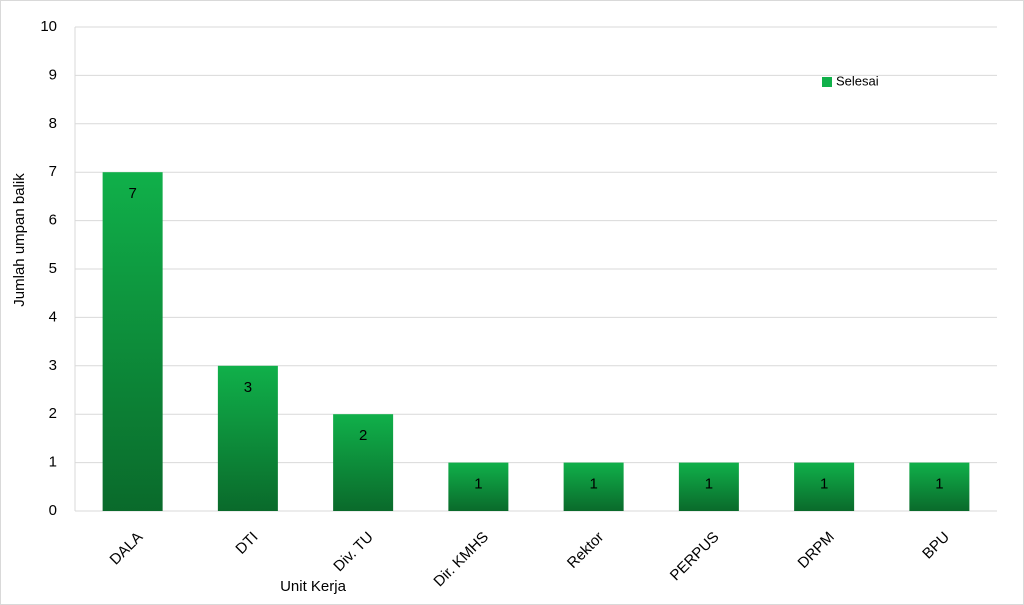  I want to click on data-label: 3, so click(248, 387).